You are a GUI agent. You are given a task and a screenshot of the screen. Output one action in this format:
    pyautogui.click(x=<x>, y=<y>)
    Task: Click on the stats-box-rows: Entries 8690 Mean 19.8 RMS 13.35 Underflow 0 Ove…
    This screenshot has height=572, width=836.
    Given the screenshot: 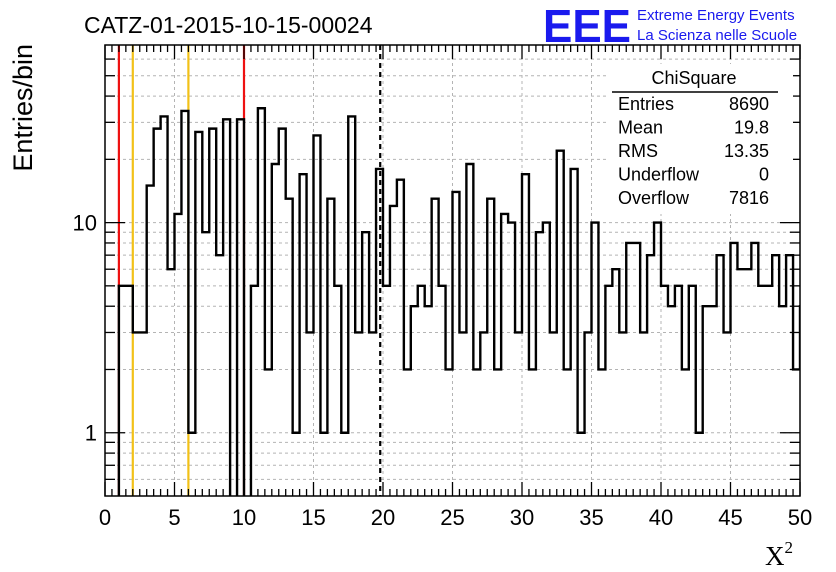 What is the action you would take?
    pyautogui.click(x=693, y=151)
    